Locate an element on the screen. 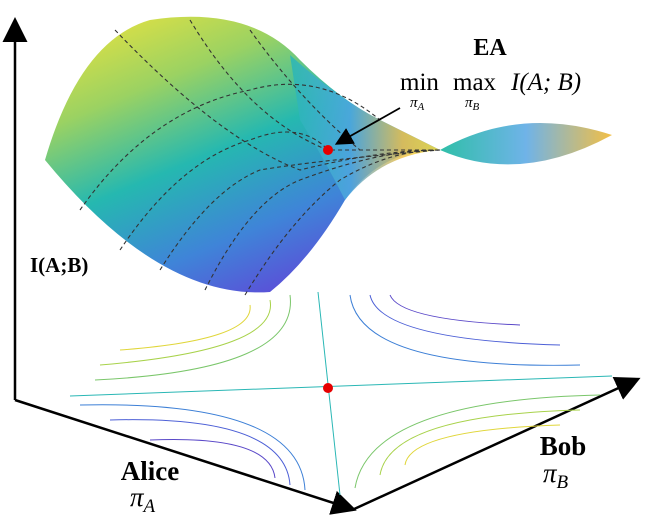 This screenshot has height=517, width=646. bob-label: Bob is located at coordinates (563, 446).